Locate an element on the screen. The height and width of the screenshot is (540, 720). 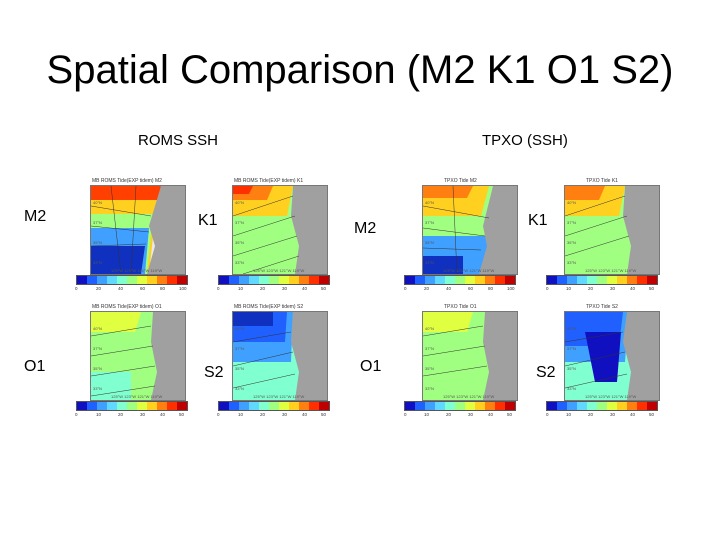
roms-ssh-header: ROMS SSH is located at coordinates (178, 140).